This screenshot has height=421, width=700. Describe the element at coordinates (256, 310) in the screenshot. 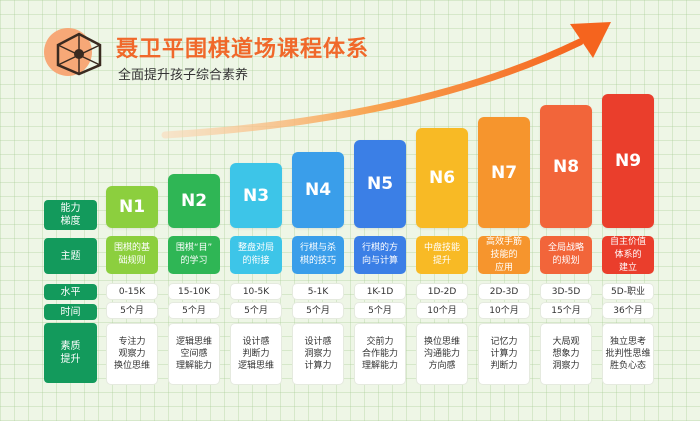

I see `duration-cell-n3: 5个月` at that location.